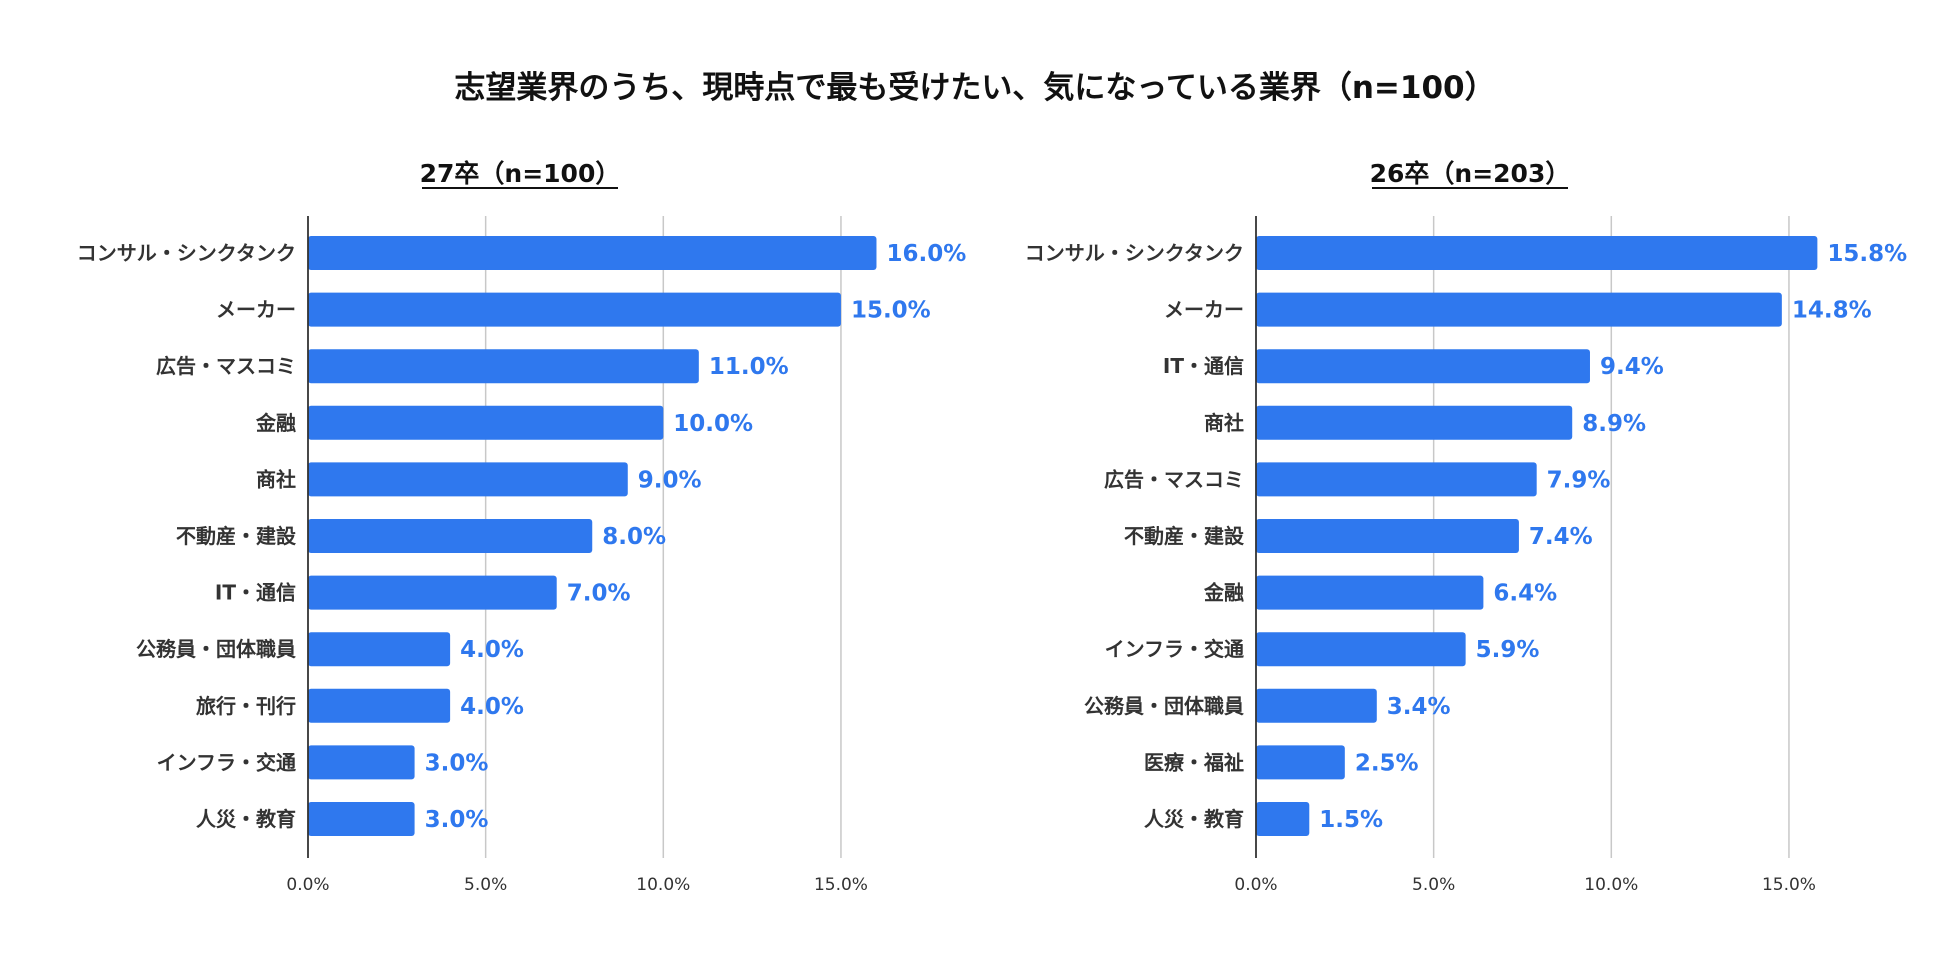 This screenshot has width=1950, height=972. What do you see at coordinates (1194, 762) in the screenshot?
I see `category-label: 医療・福祉` at bounding box center [1194, 762].